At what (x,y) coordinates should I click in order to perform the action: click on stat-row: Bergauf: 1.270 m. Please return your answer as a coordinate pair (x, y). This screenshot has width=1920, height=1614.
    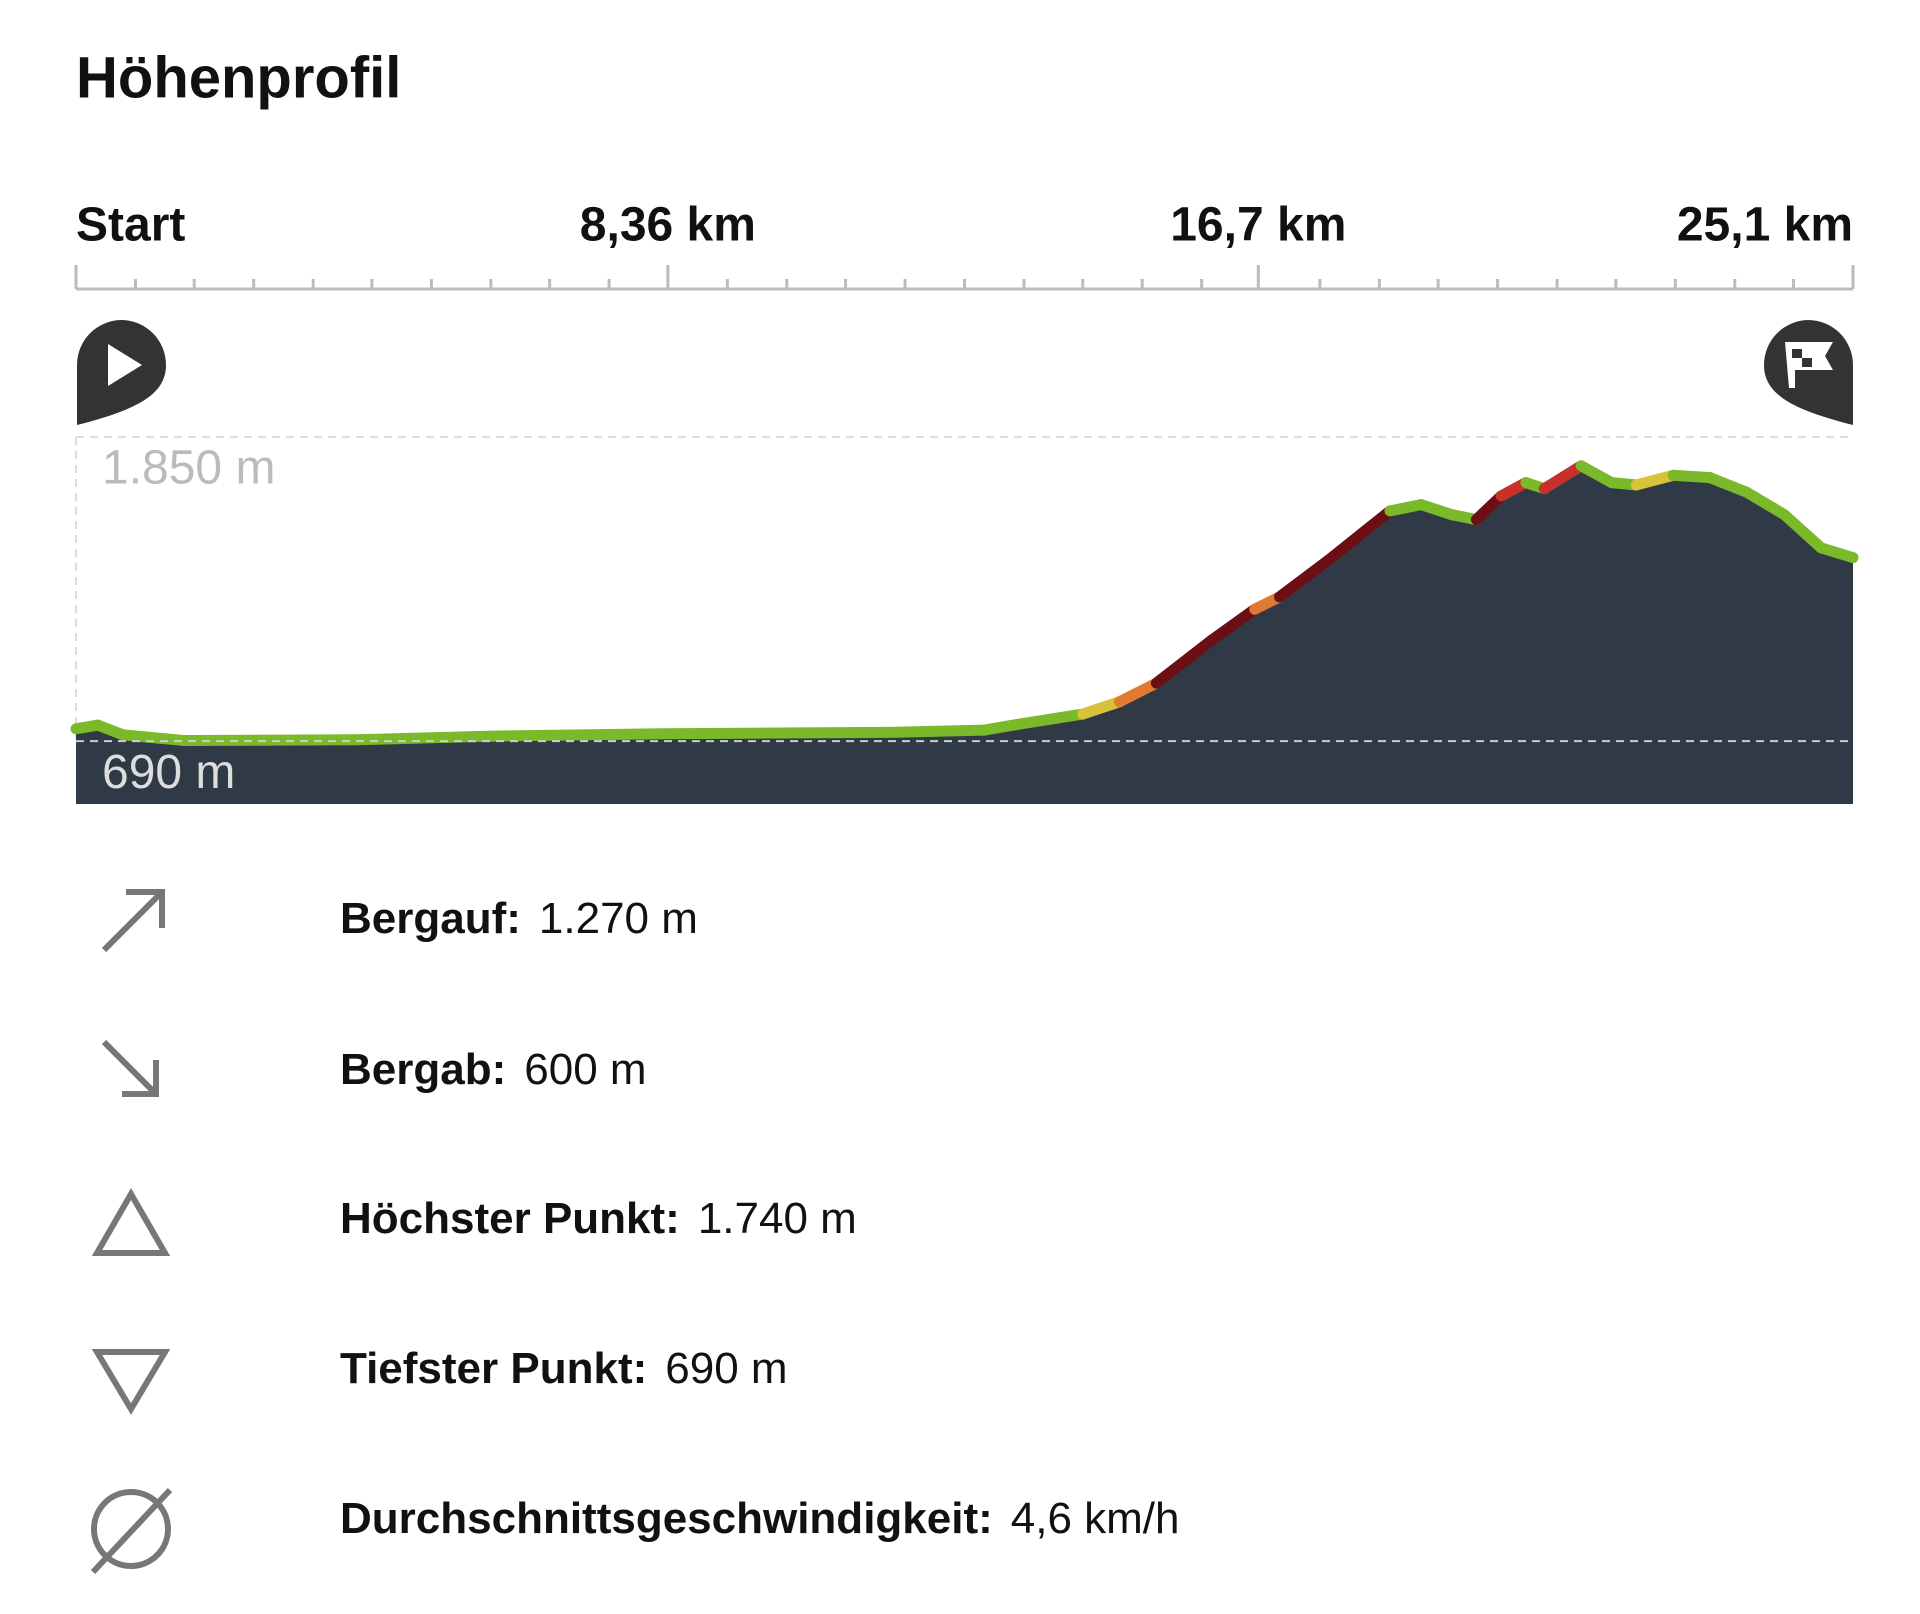
    Looking at the image, I should click on (519, 919).